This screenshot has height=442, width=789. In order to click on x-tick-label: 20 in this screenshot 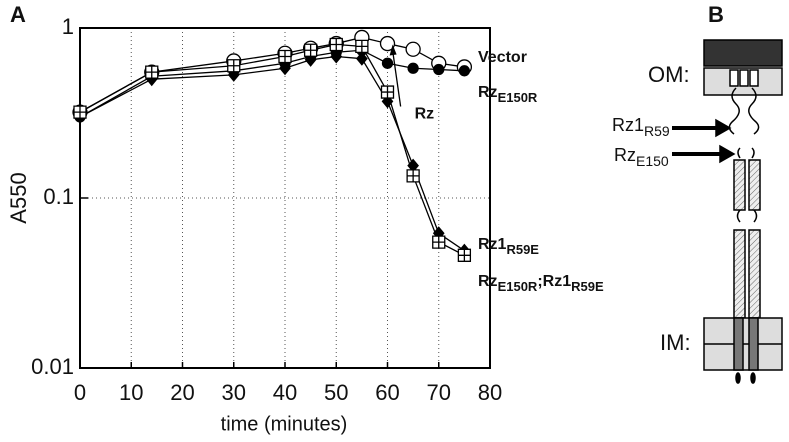, I will do `click(182, 392)`.